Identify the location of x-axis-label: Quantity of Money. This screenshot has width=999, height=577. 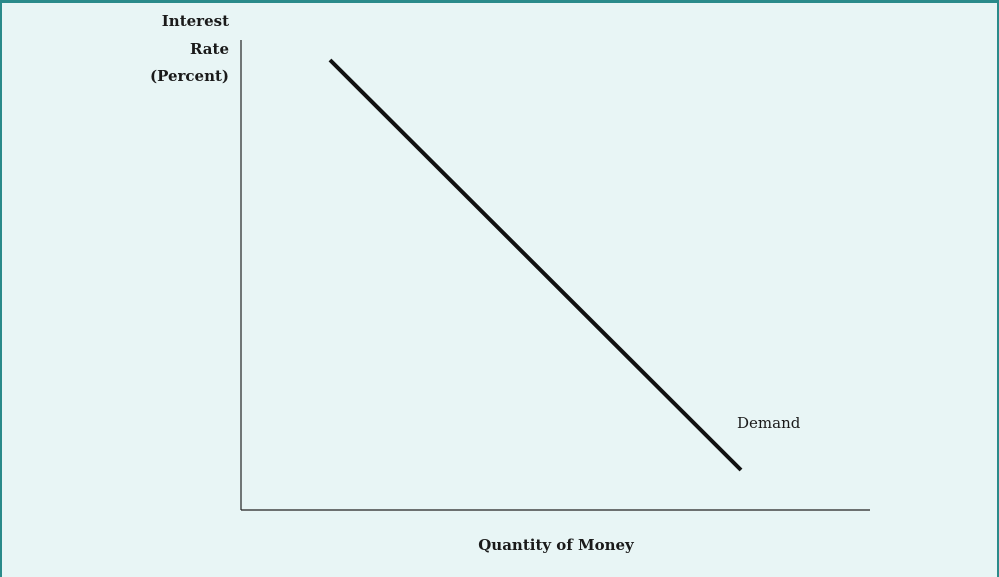
(556, 545).